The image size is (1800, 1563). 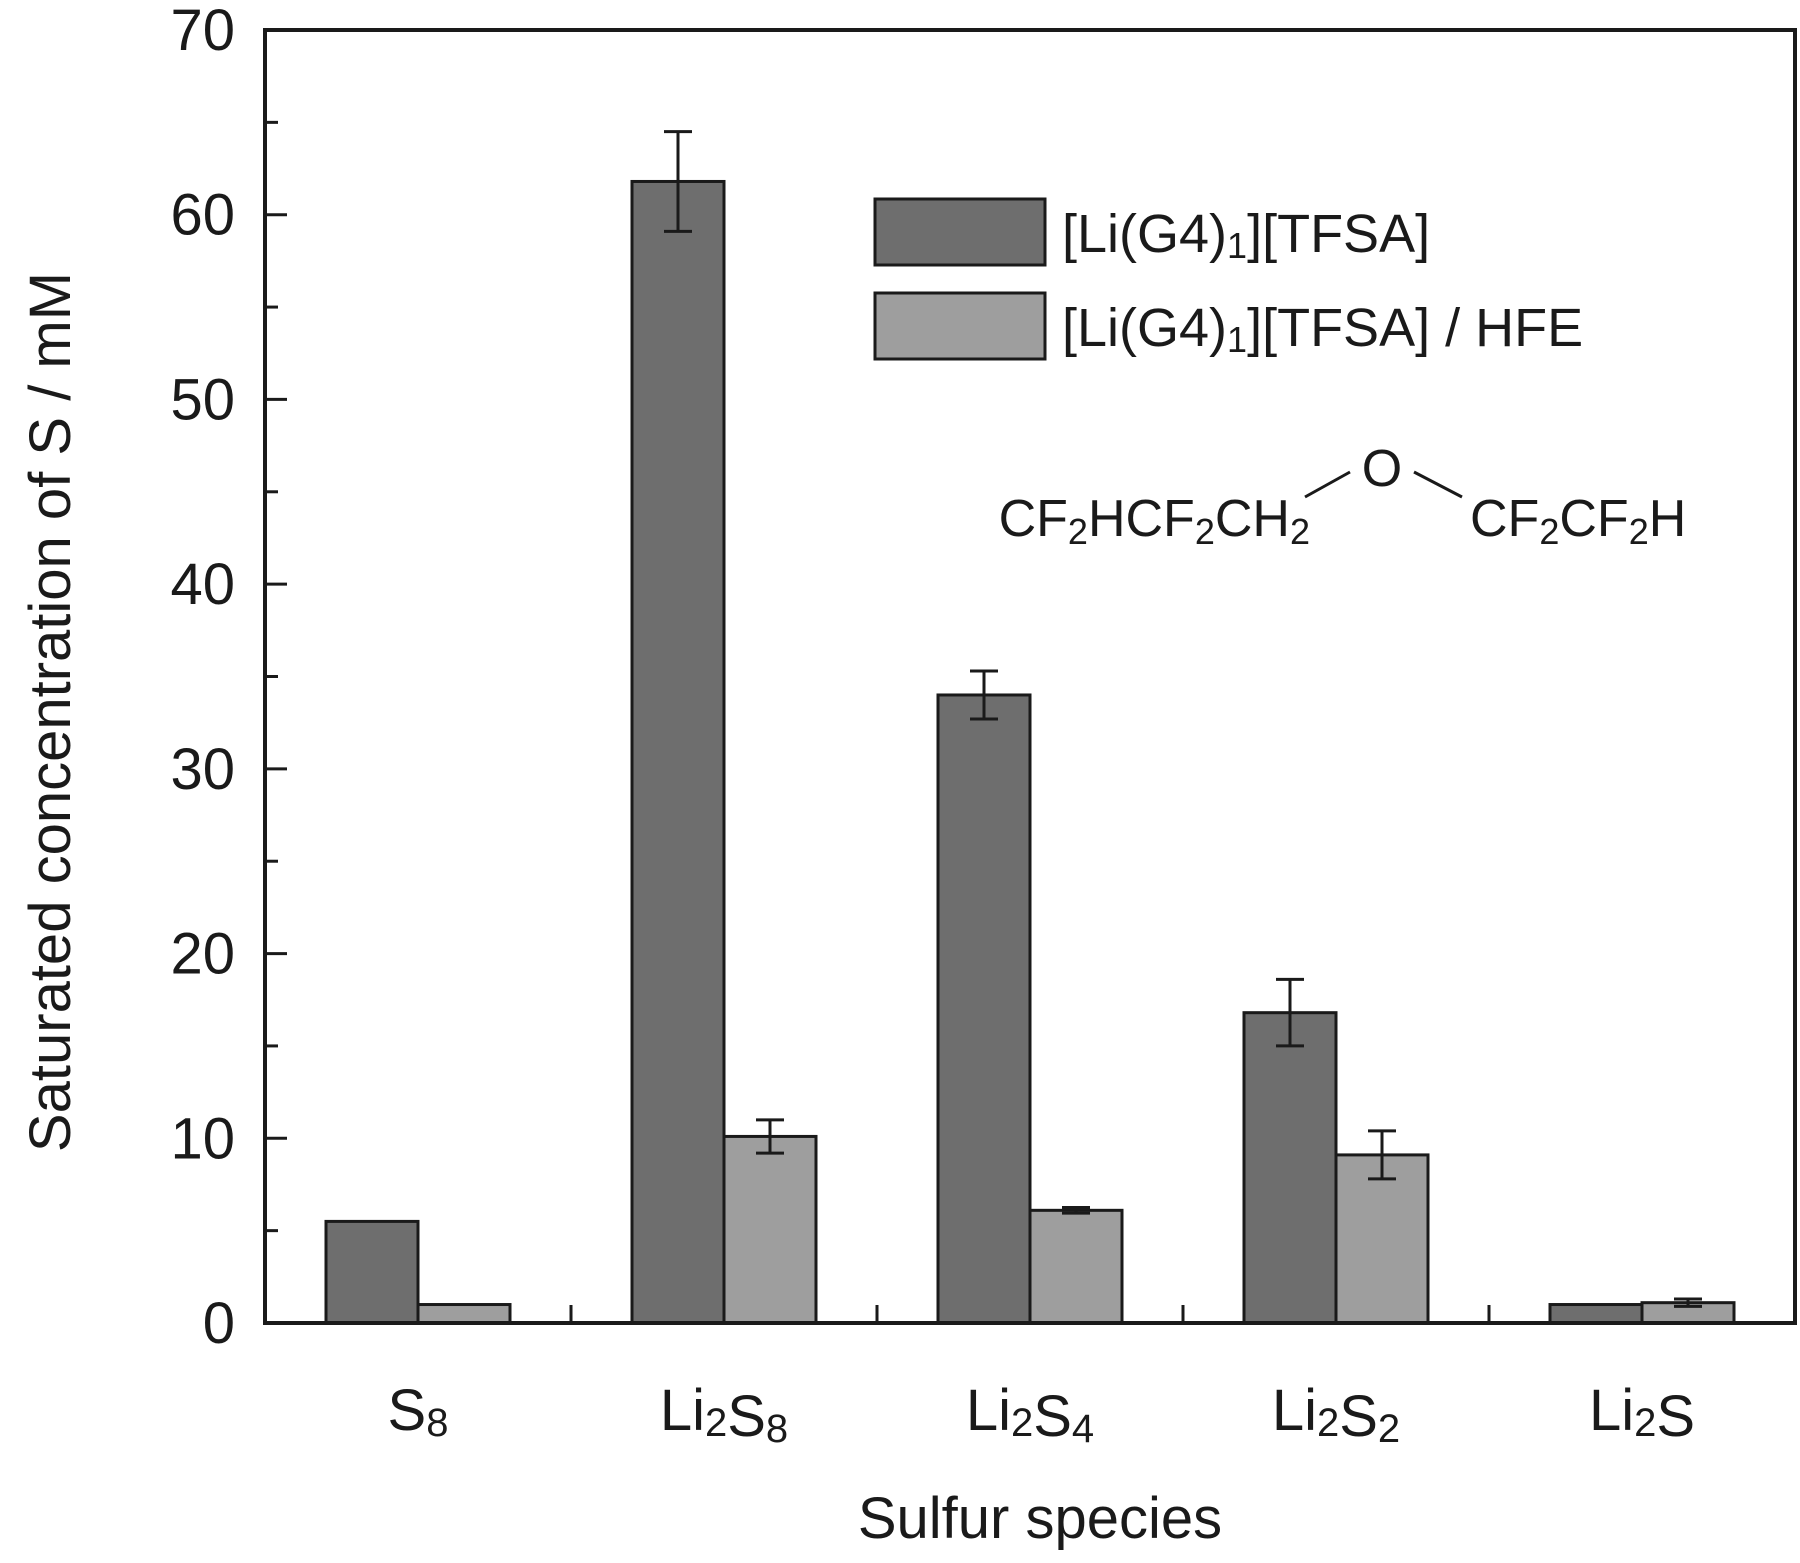 What do you see at coordinates (724, 1414) in the screenshot?
I see `x-tick-label-li2s8: Li2S8` at bounding box center [724, 1414].